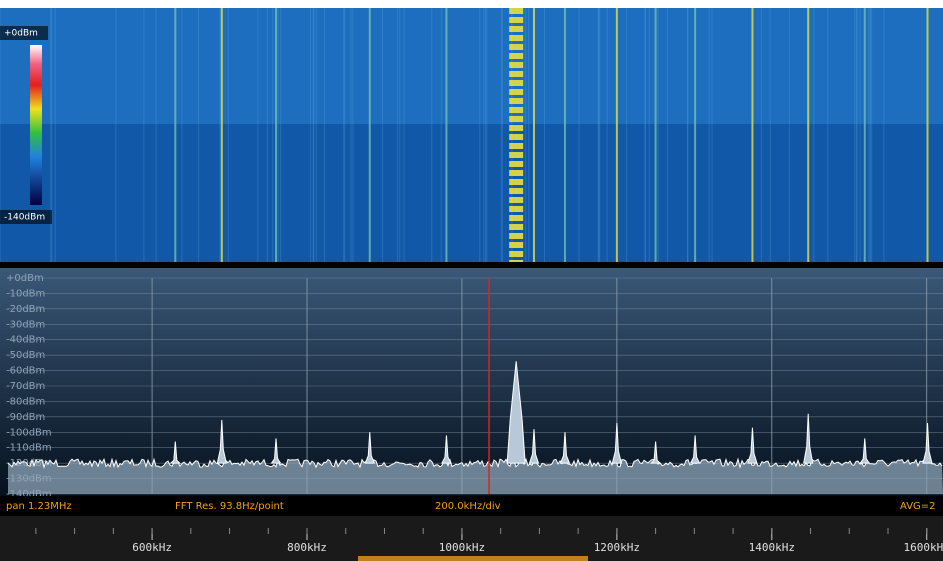 Image resolution: width=943 pixels, height=561 pixels. I want to click on y-tick-label: +0dBm, so click(25, 278).